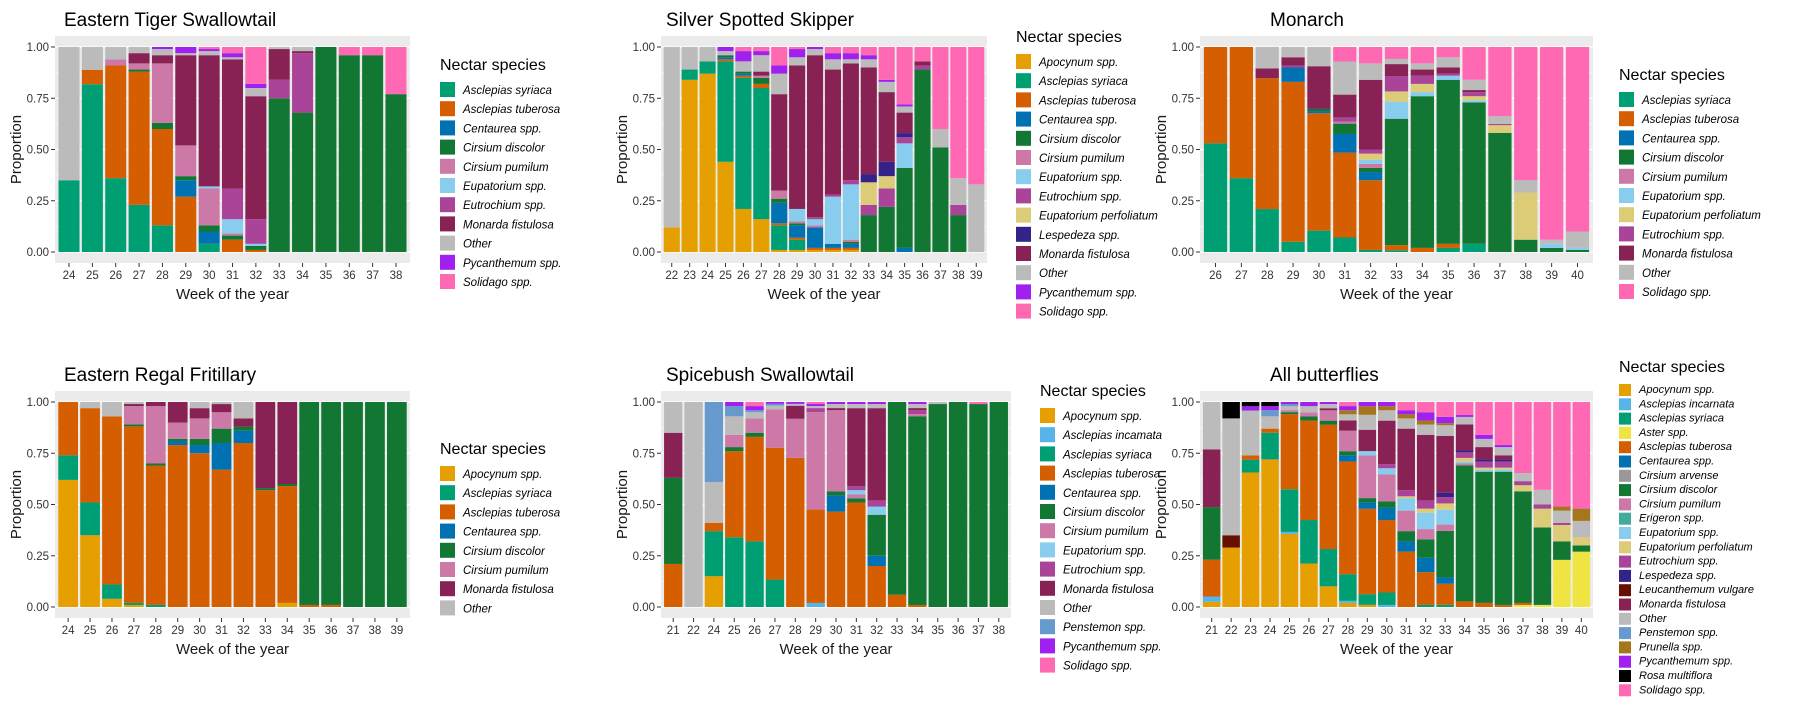  I want to click on x-tick-label: 36, so click(1503, 631).